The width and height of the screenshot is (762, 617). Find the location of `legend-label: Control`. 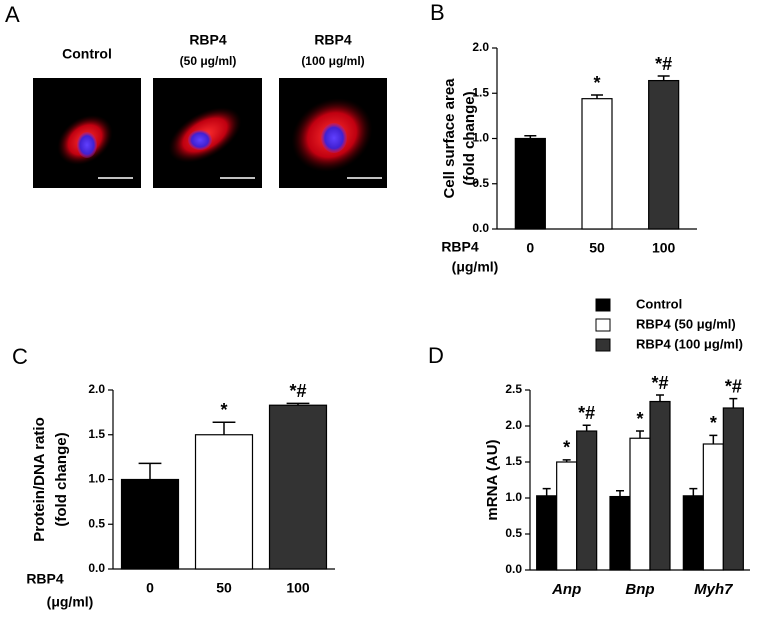

legend-label: Control is located at coordinates (659, 303).